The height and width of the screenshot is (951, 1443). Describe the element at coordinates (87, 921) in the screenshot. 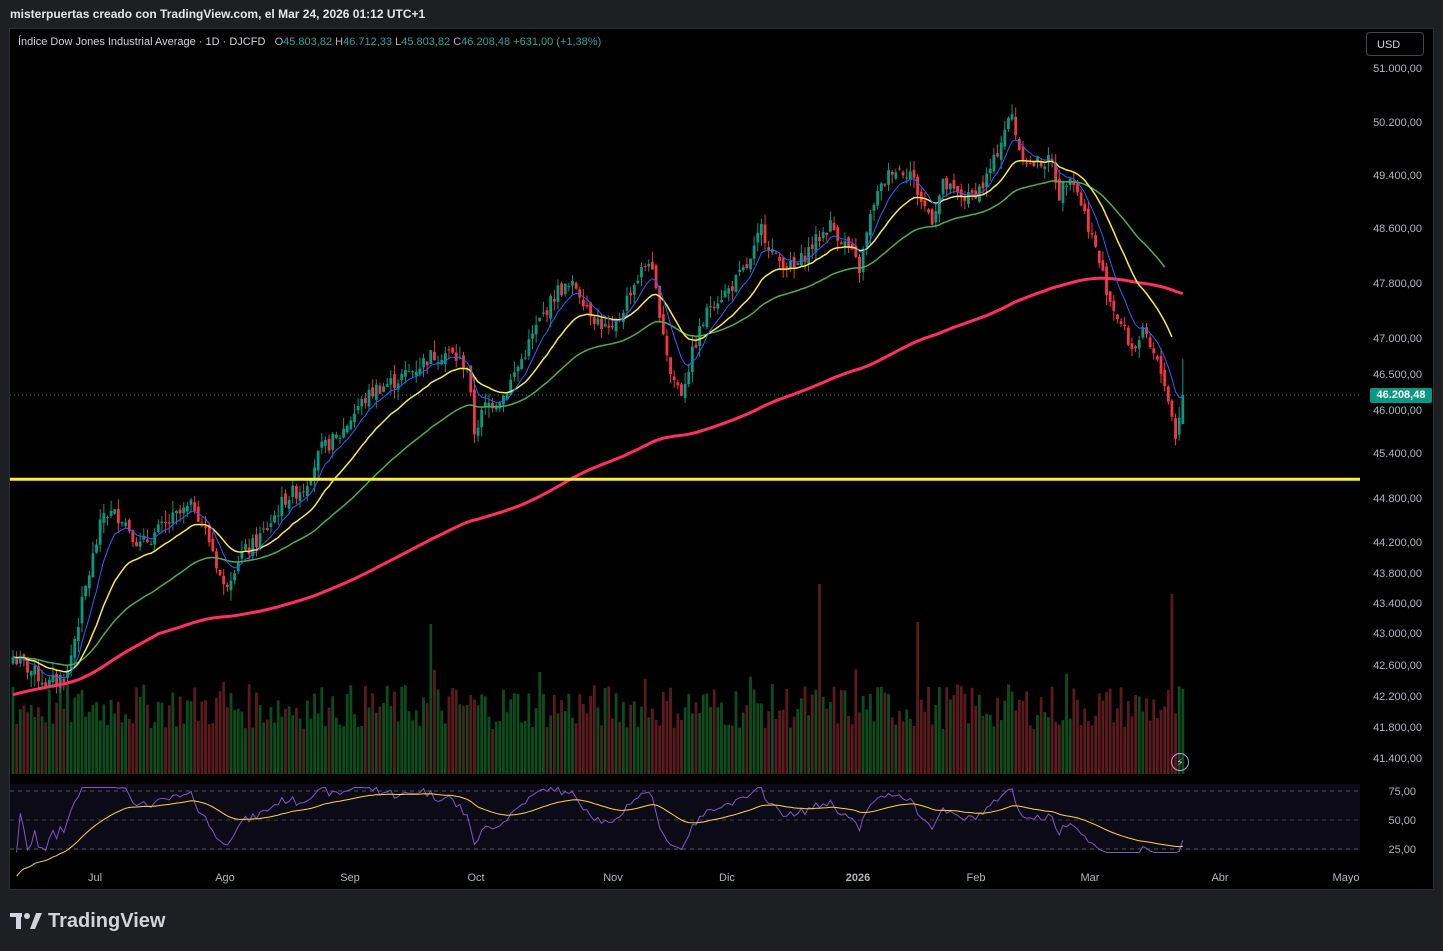

I see `footer-brand: TradingView` at that location.